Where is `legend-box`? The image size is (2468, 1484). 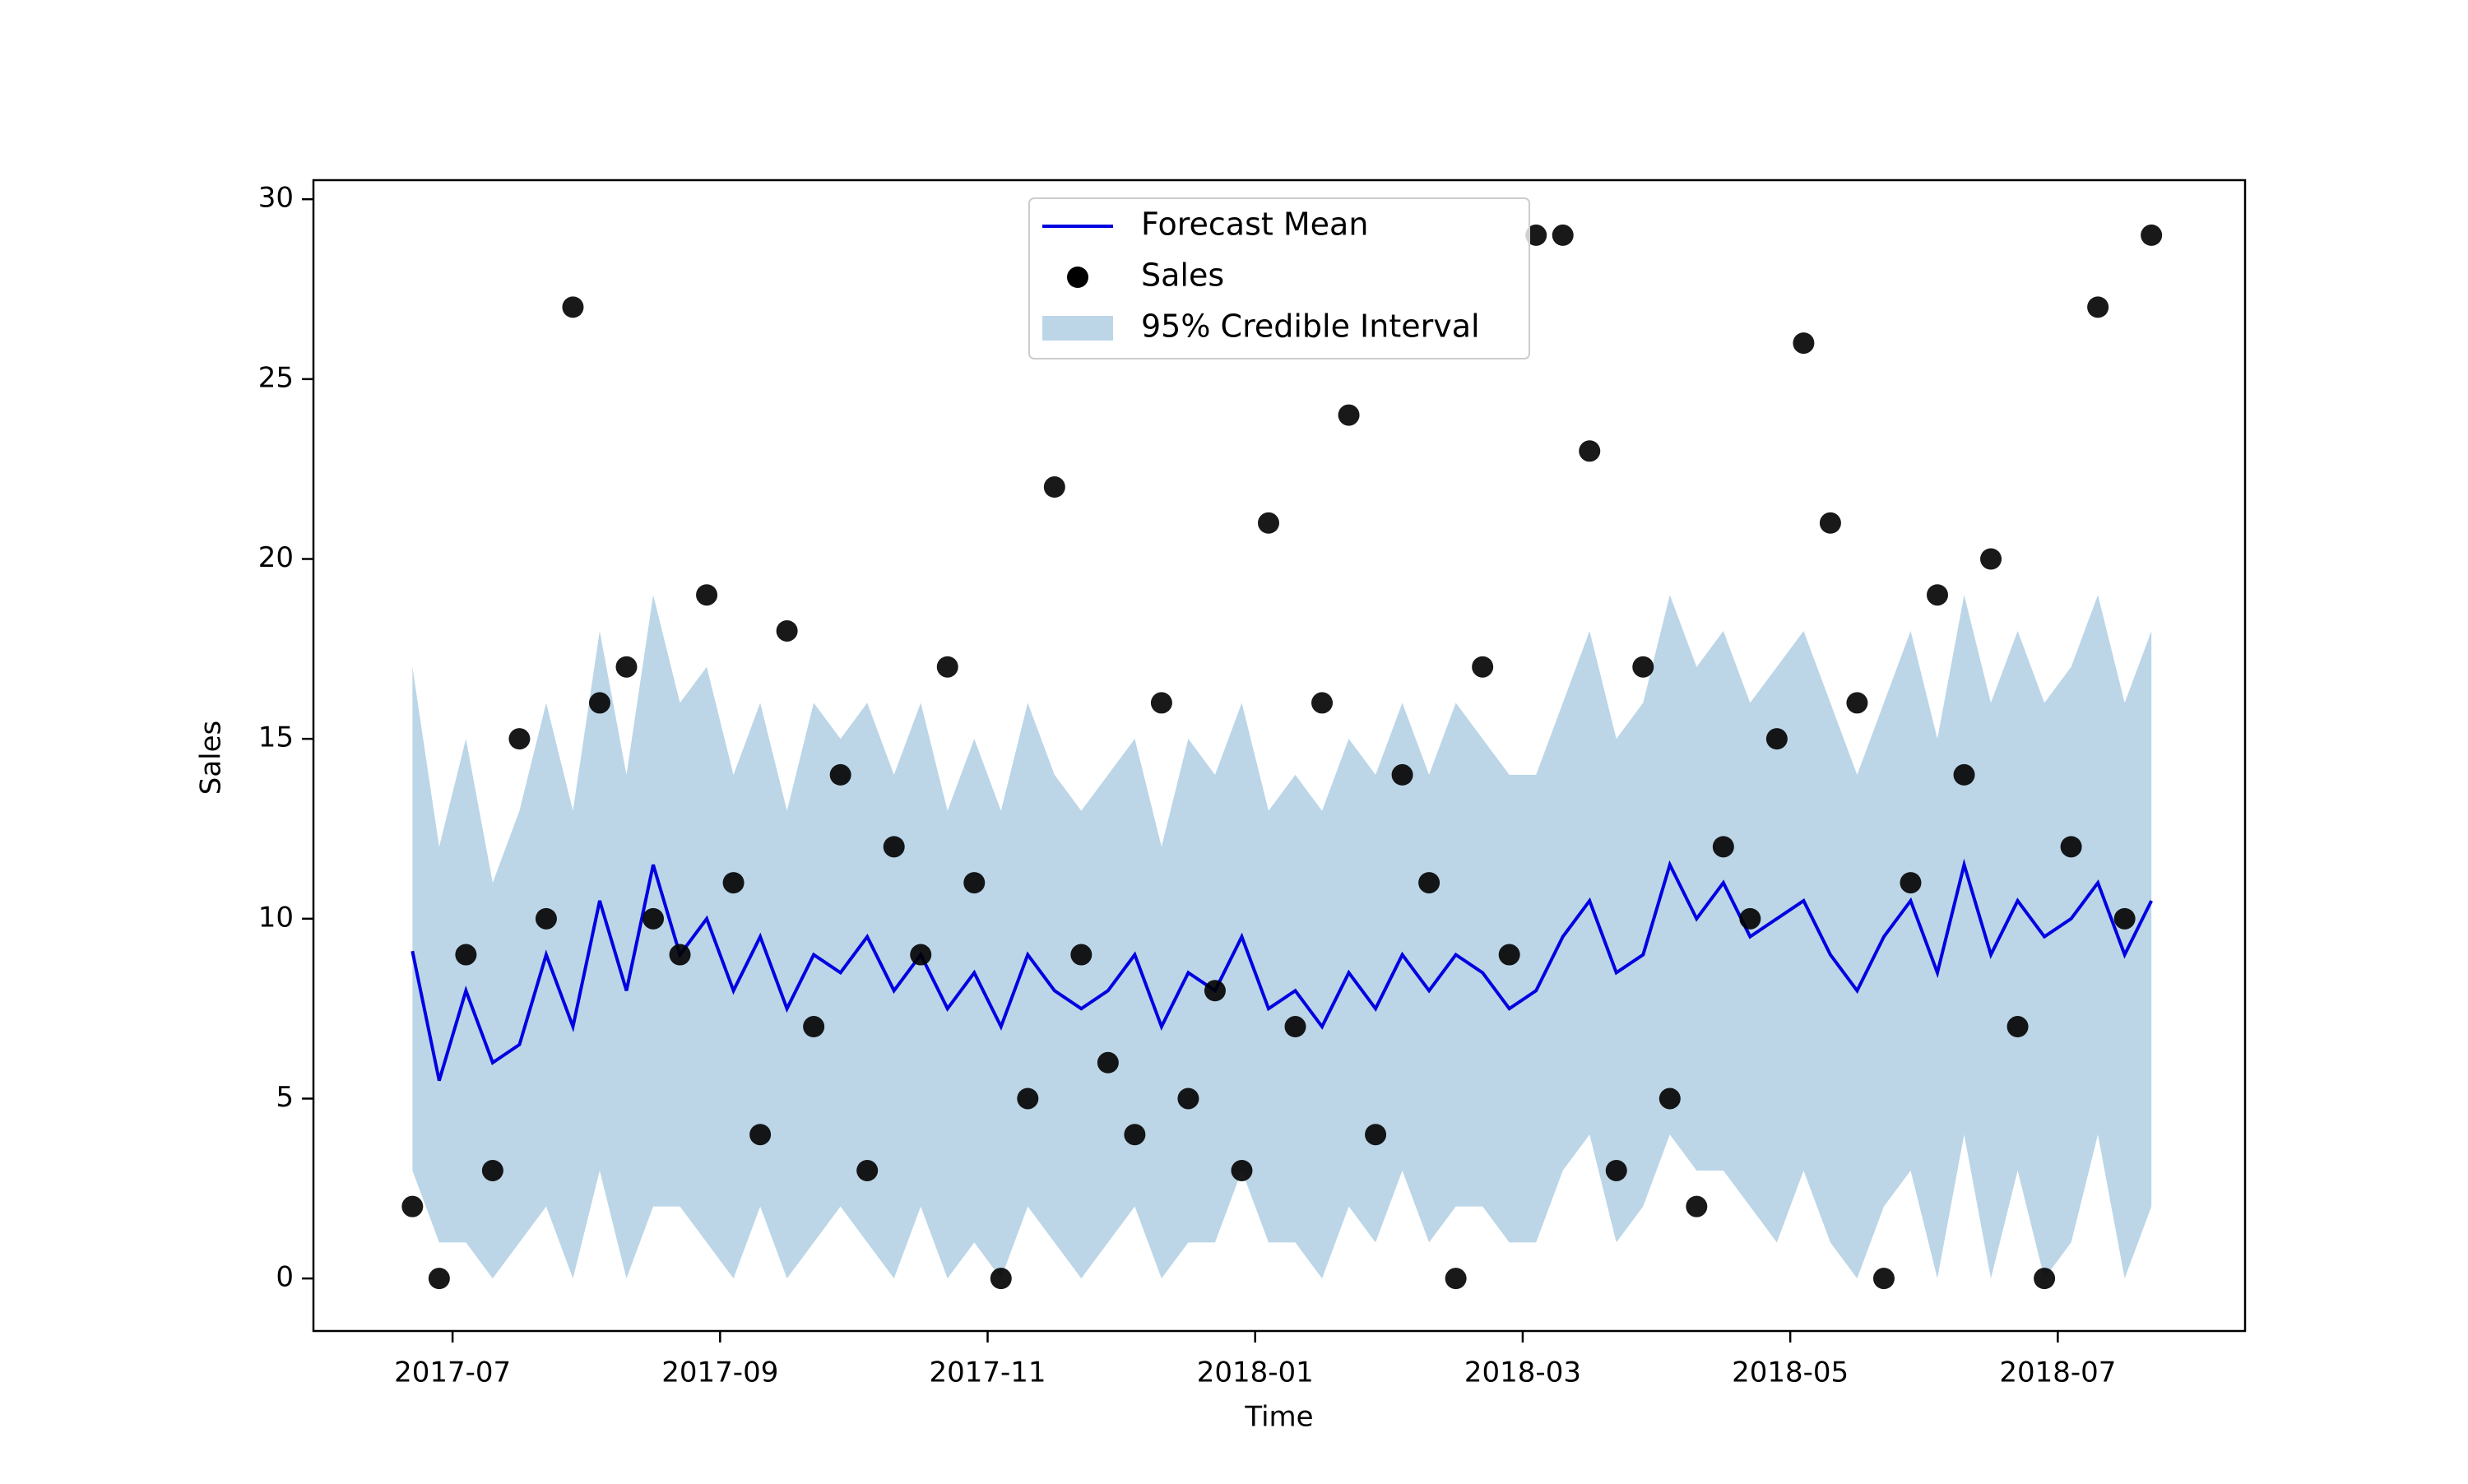
legend-box is located at coordinates (1279, 278).